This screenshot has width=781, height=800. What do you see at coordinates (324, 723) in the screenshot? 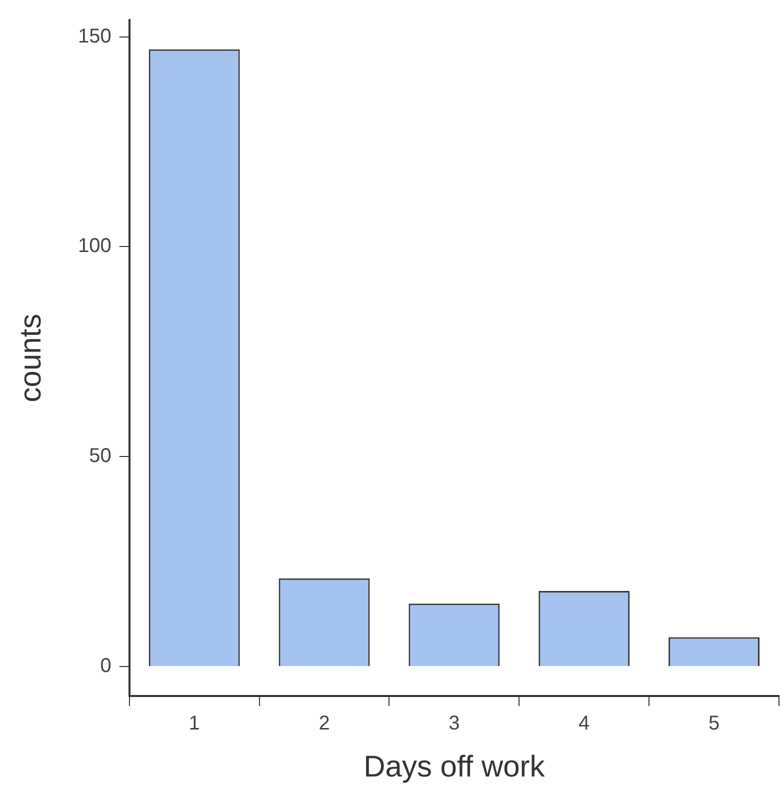
I see `x-tick-label: 2` at bounding box center [324, 723].